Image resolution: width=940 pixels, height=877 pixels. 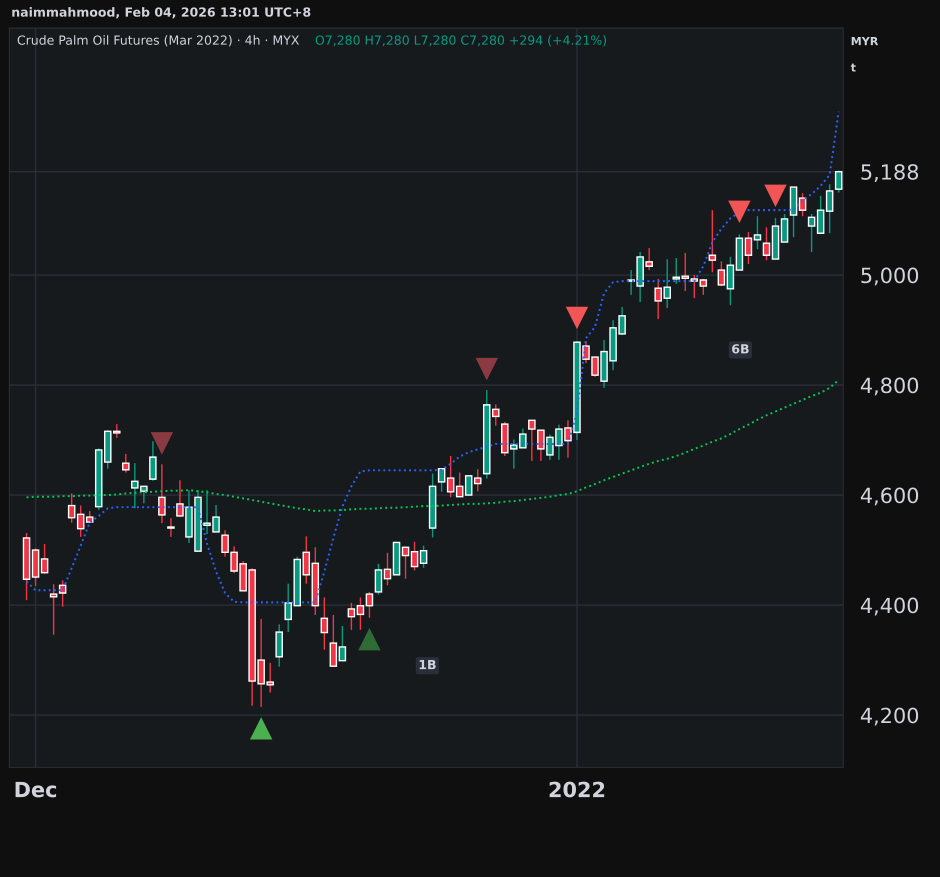 What do you see at coordinates (433, 445) in the screenshot?
I see `line-series` at bounding box center [433, 445].